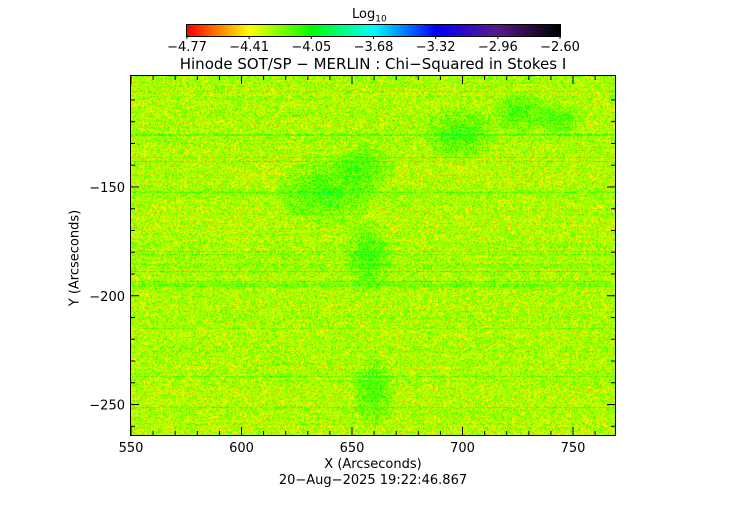 The image size is (746, 512). I want to click on timestamp: 20−Aug−2025 19:22:46.867, so click(373, 480).